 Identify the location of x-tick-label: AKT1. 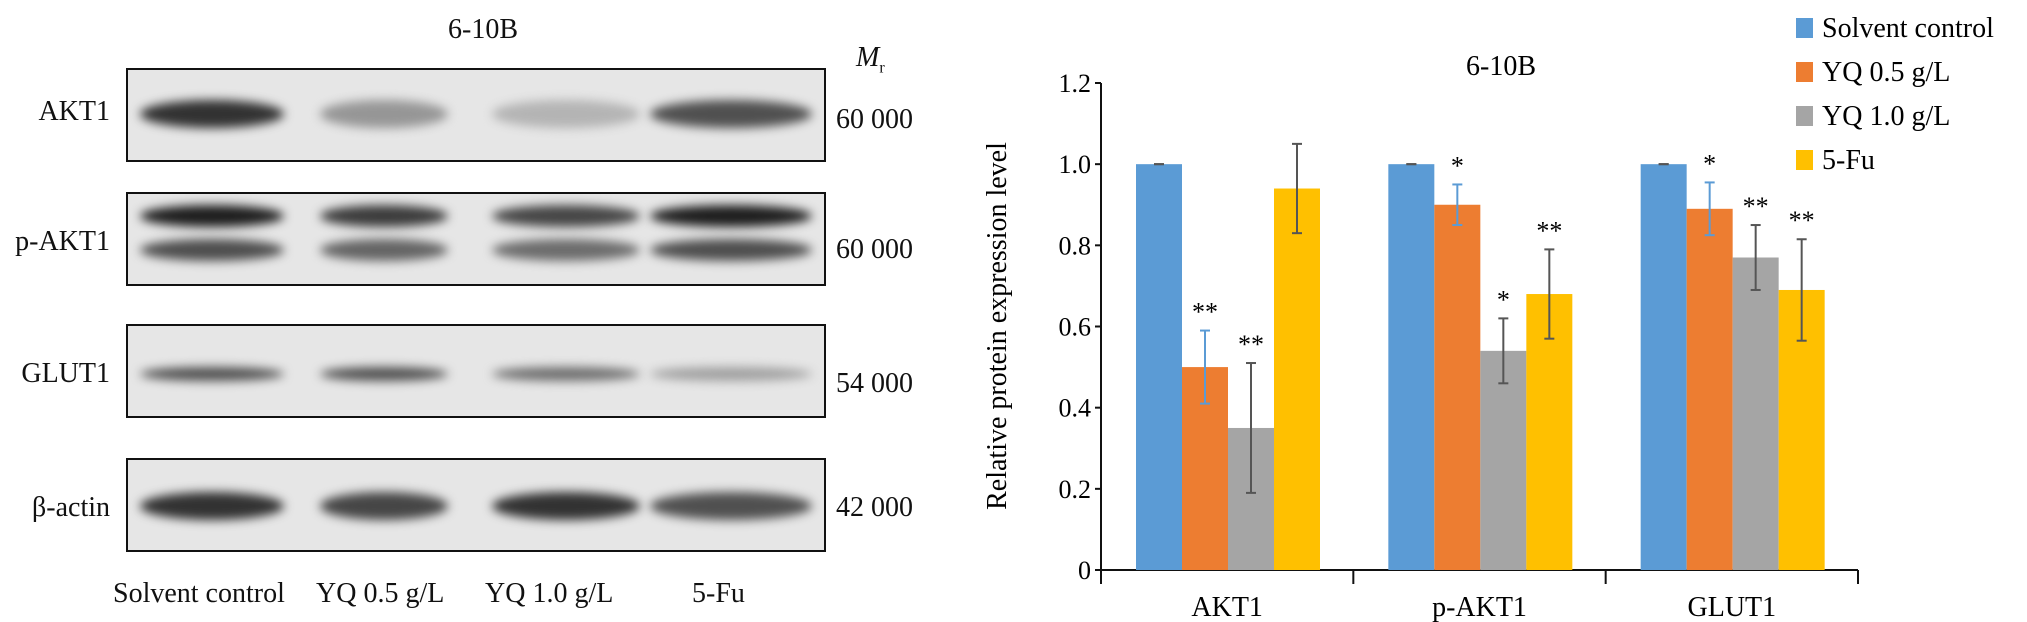
(1227, 607).